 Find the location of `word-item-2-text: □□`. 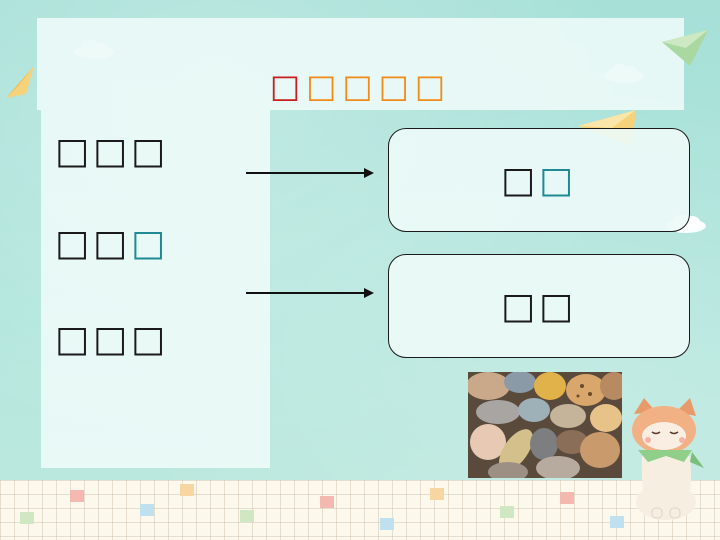

word-item-2-text: □□ is located at coordinates (93, 243).